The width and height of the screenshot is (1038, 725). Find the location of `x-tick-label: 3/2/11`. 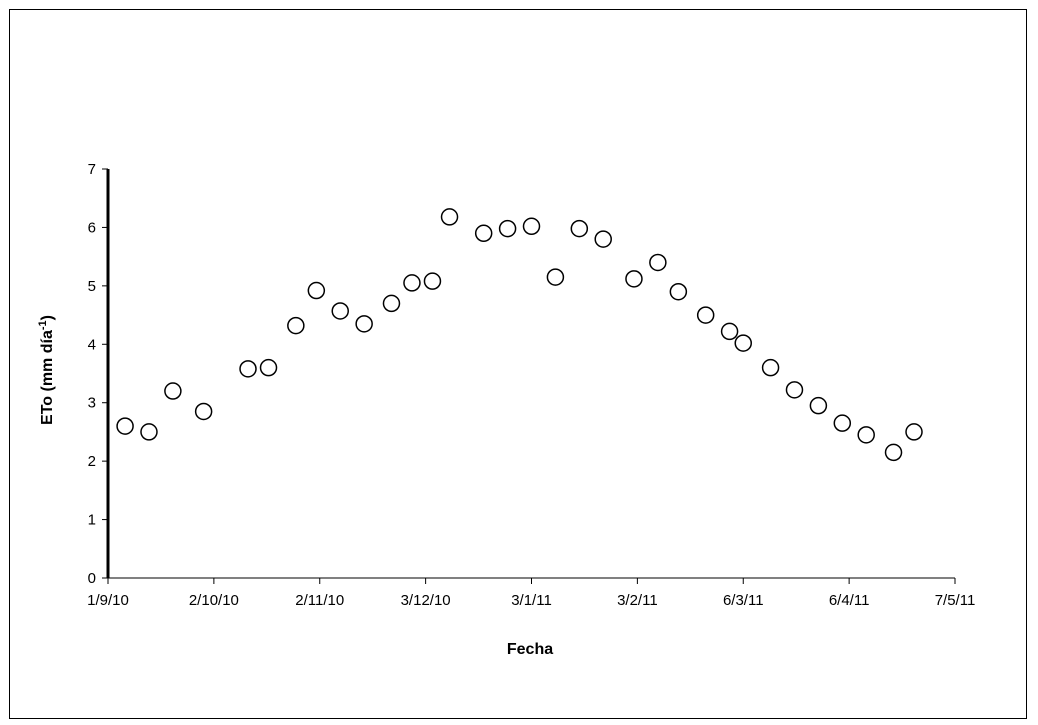

x-tick-label: 3/2/11 is located at coordinates (637, 600).